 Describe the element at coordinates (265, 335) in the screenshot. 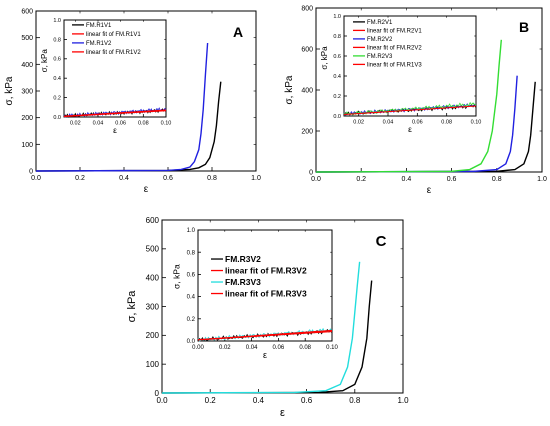

I see `inset-series-linear-fit-of-fm-r3v3` at that location.